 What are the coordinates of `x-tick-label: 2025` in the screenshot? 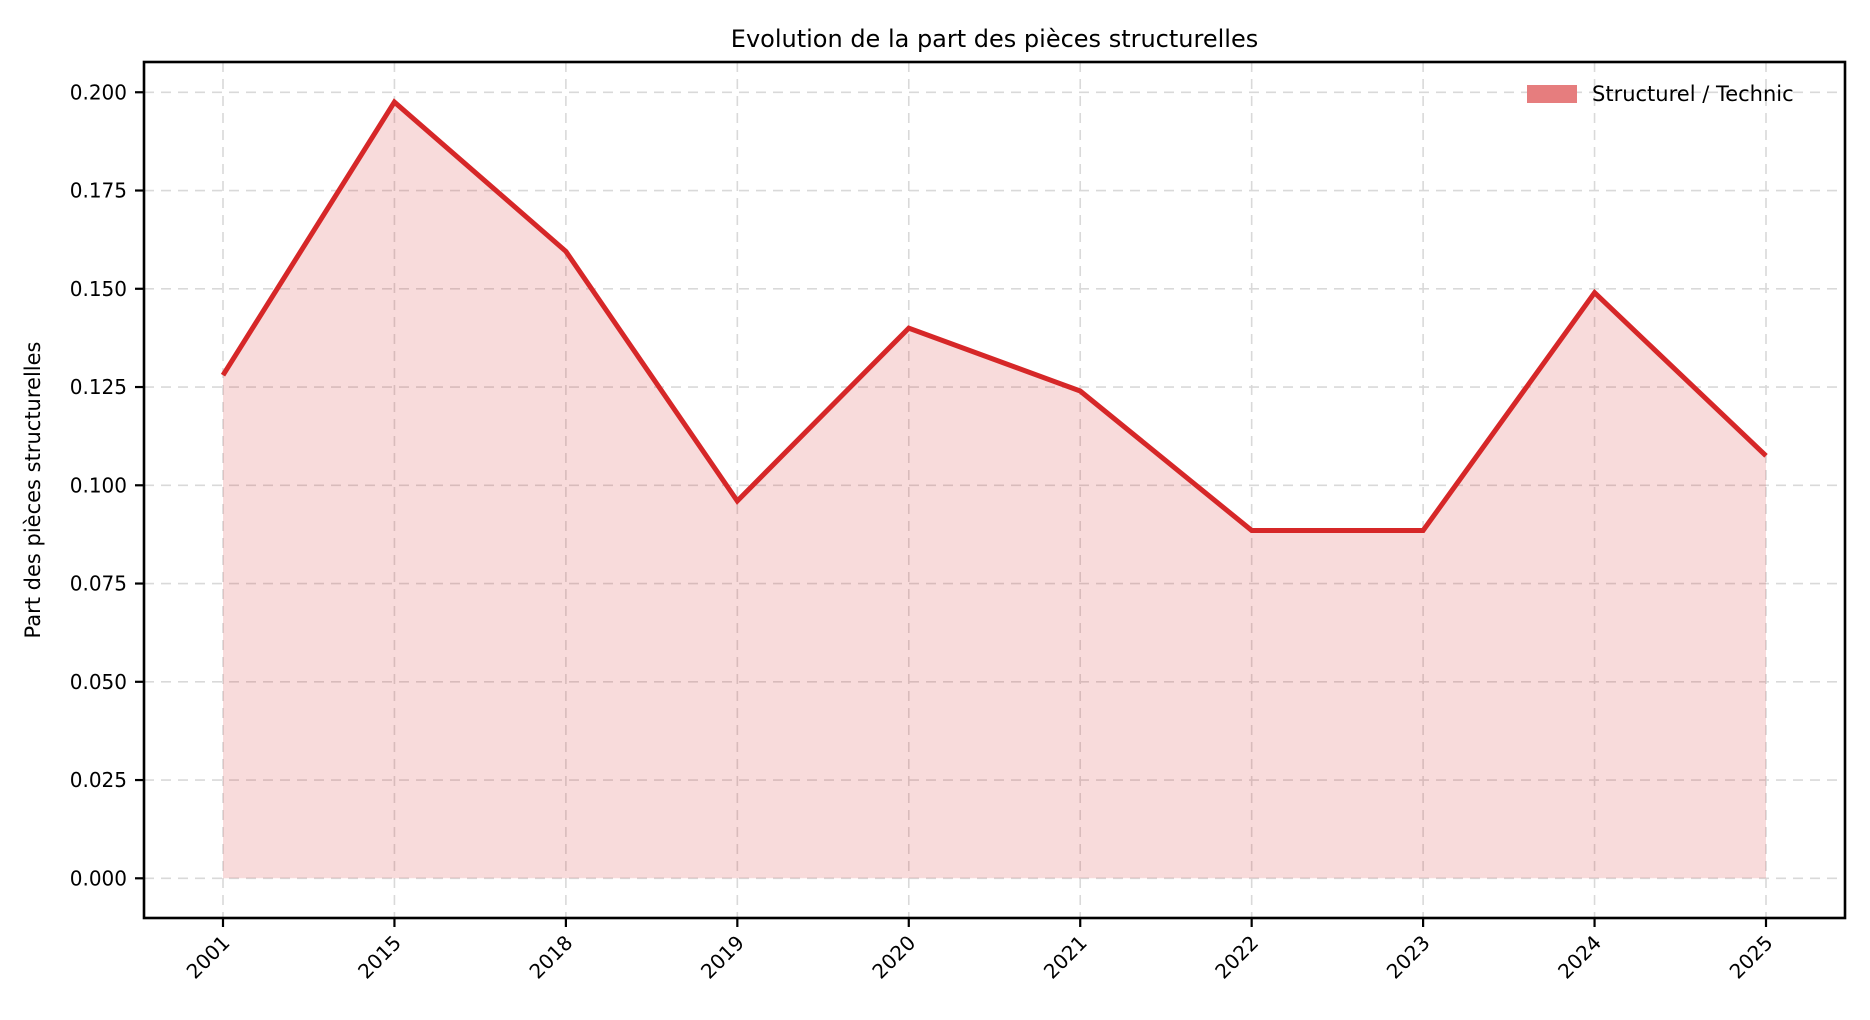 It's located at (1751, 957).